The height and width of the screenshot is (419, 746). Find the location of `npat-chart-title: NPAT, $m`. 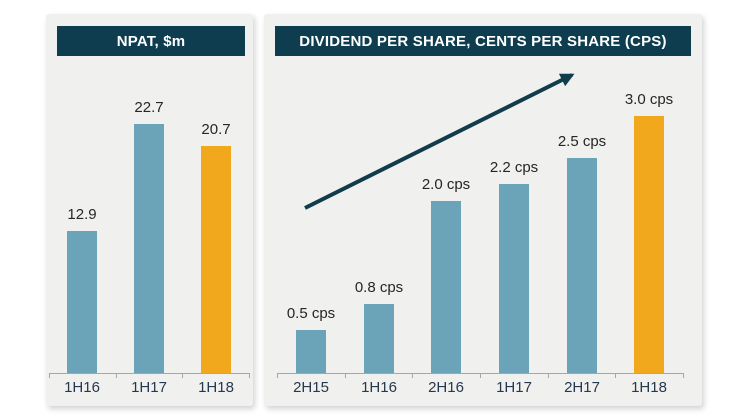

npat-chart-title: NPAT, $m is located at coordinates (151, 41).